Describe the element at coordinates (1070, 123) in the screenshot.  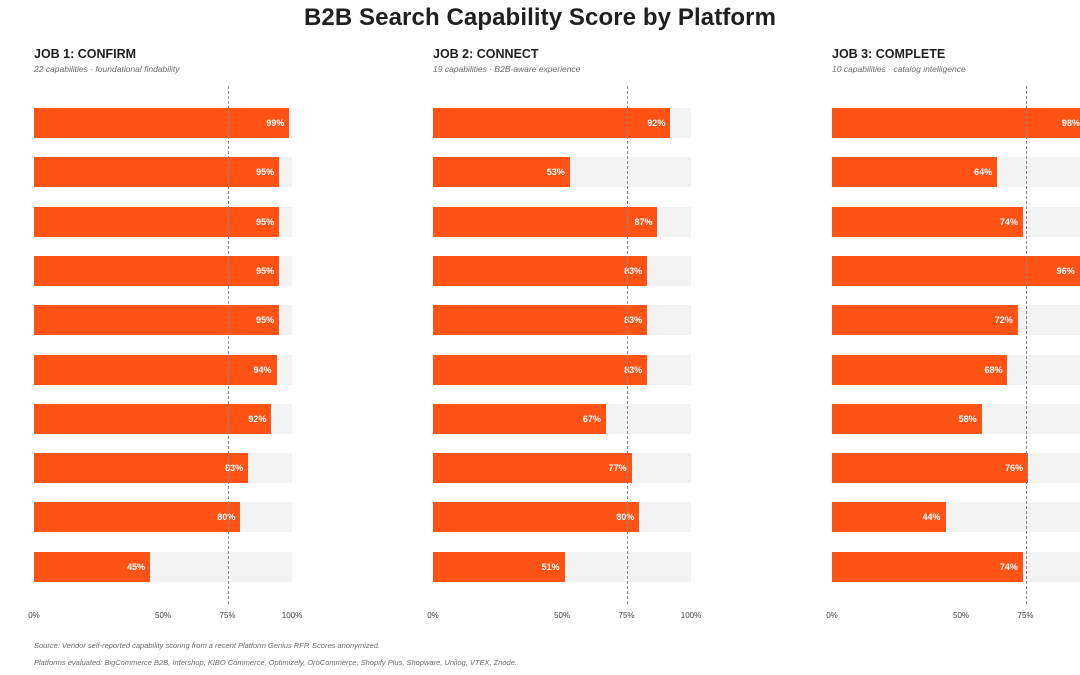
I see `bar-value-label: 98%` at that location.